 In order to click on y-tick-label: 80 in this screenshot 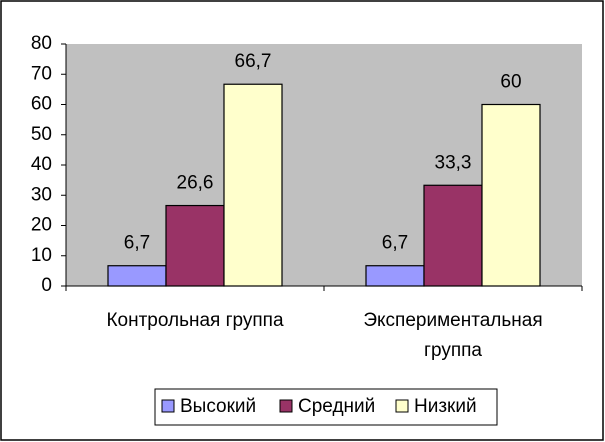, I will do `click(41, 43)`.